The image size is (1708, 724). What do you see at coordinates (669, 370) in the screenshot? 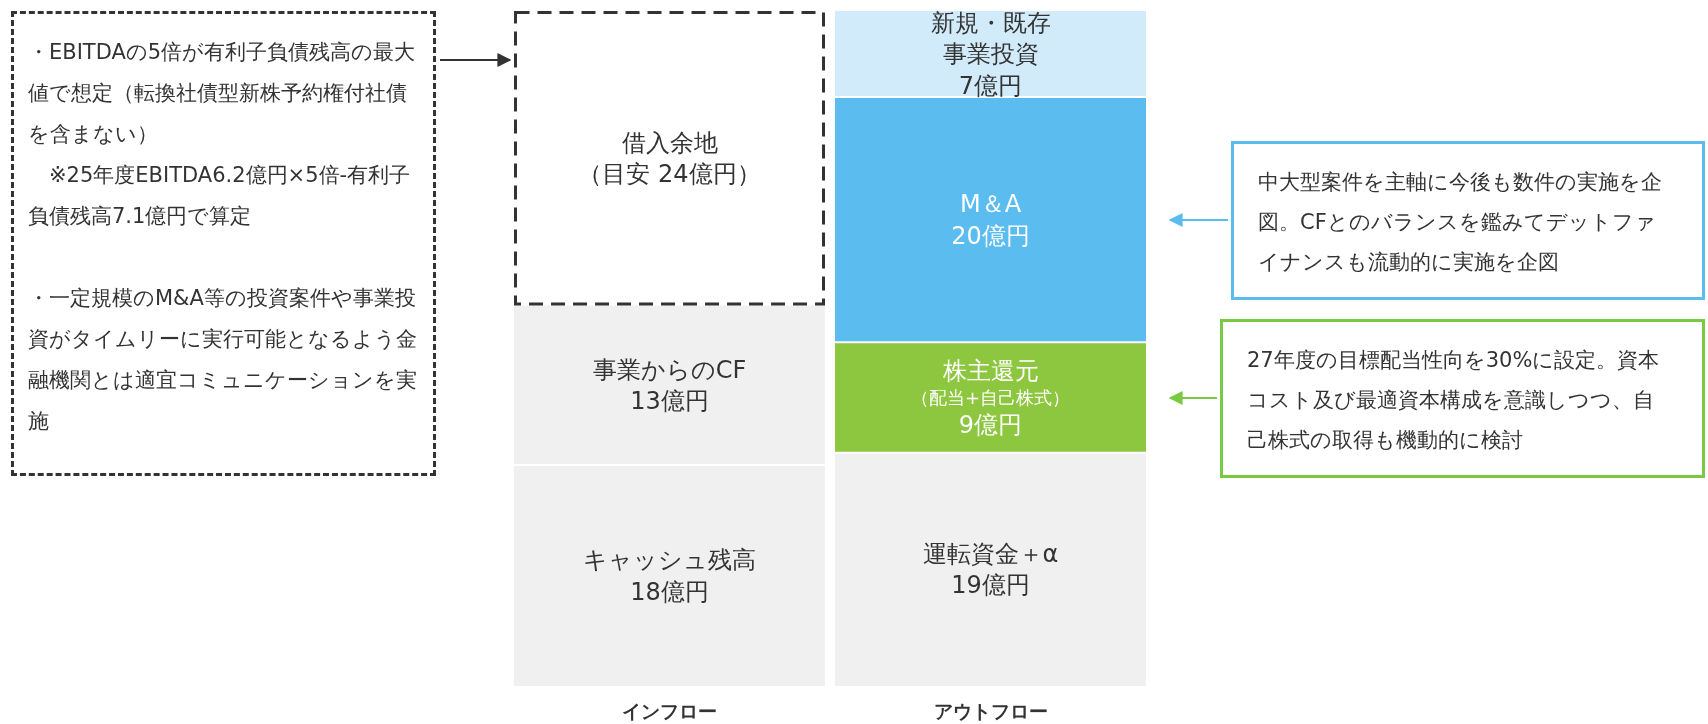
I see `series-label: 事業からのCF` at bounding box center [669, 370].